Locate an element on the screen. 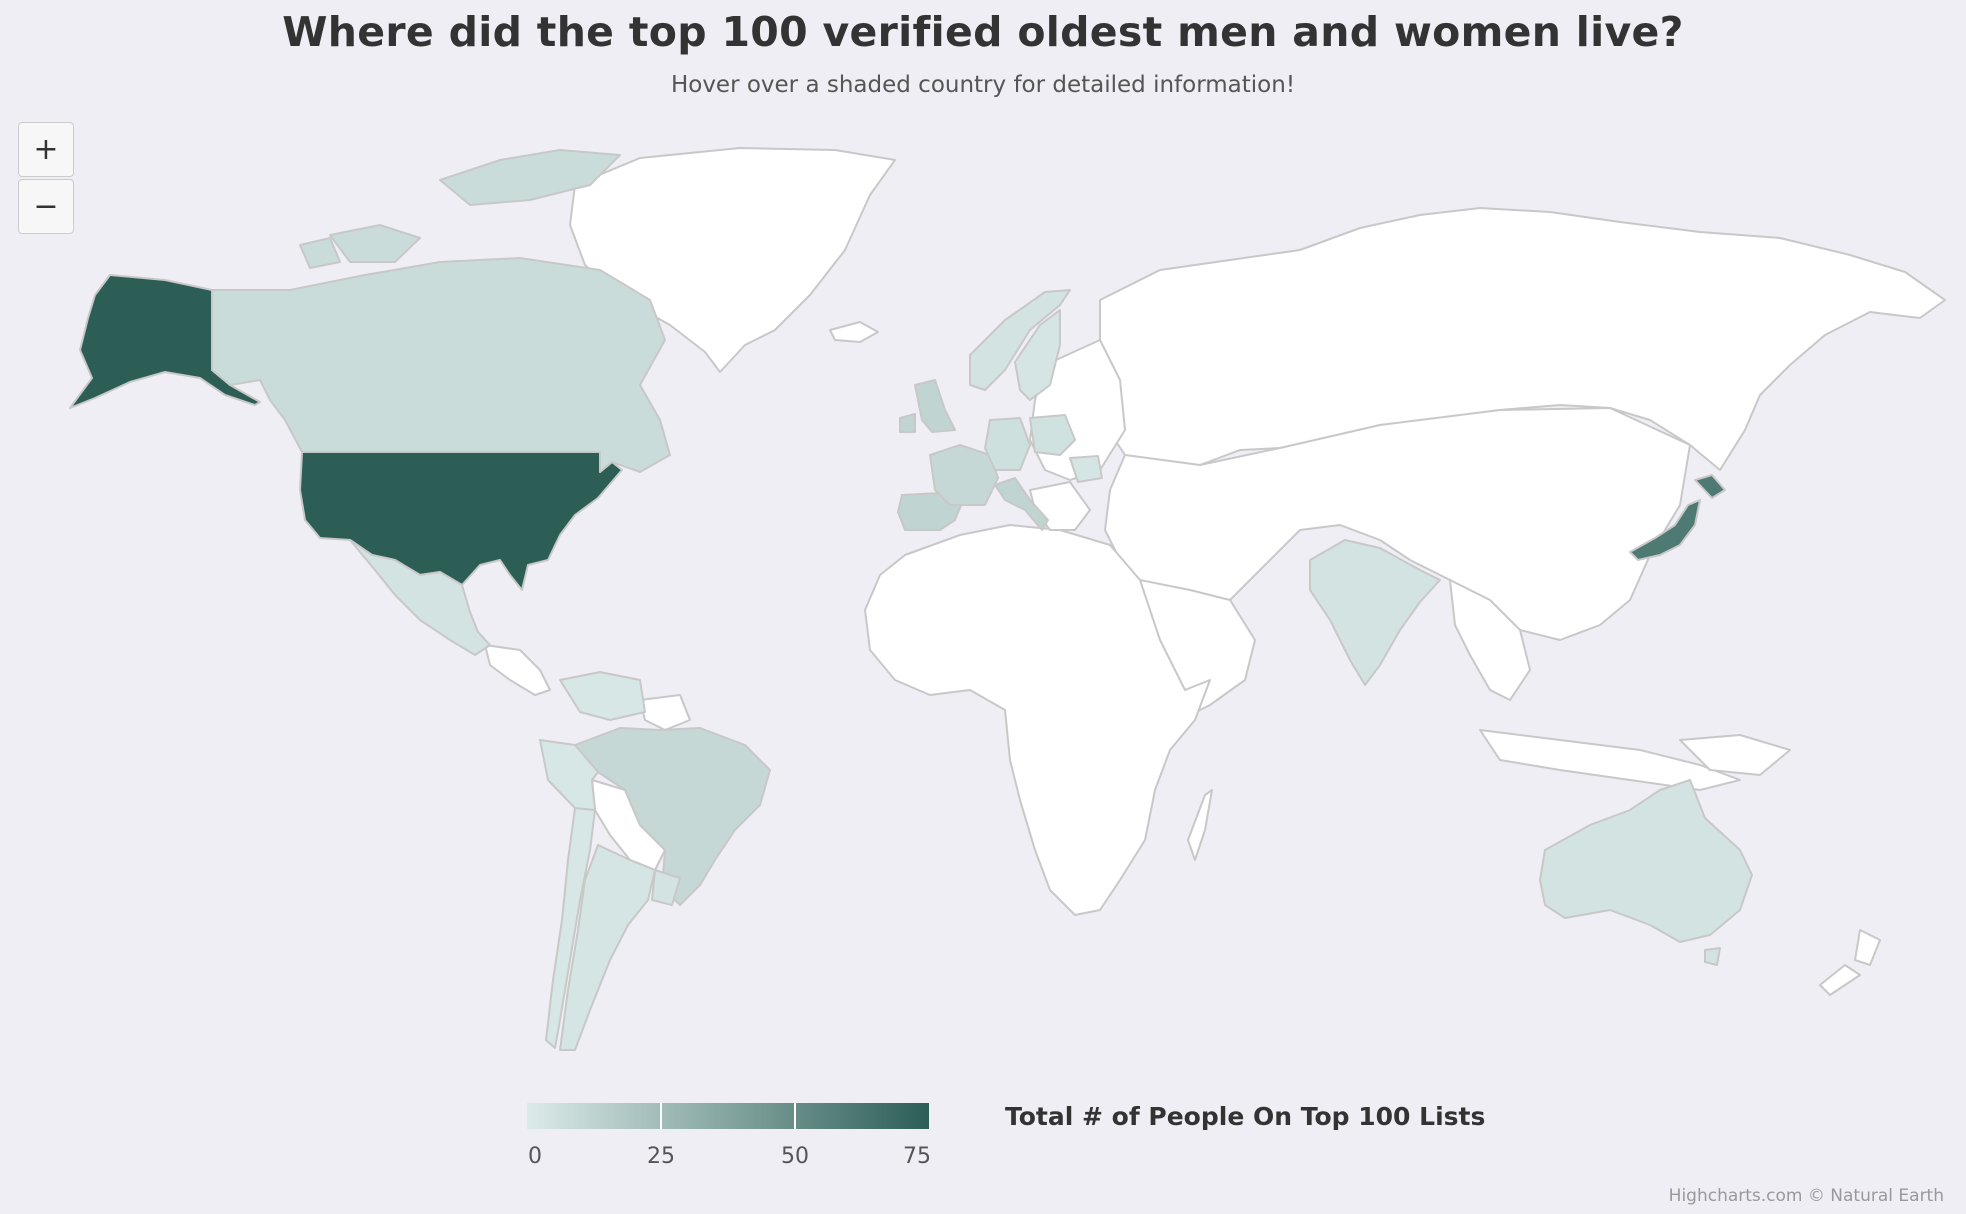 The width and height of the screenshot is (1966, 1214). country-uruguay: Uruguay: 4 is located at coordinates (666, 887).